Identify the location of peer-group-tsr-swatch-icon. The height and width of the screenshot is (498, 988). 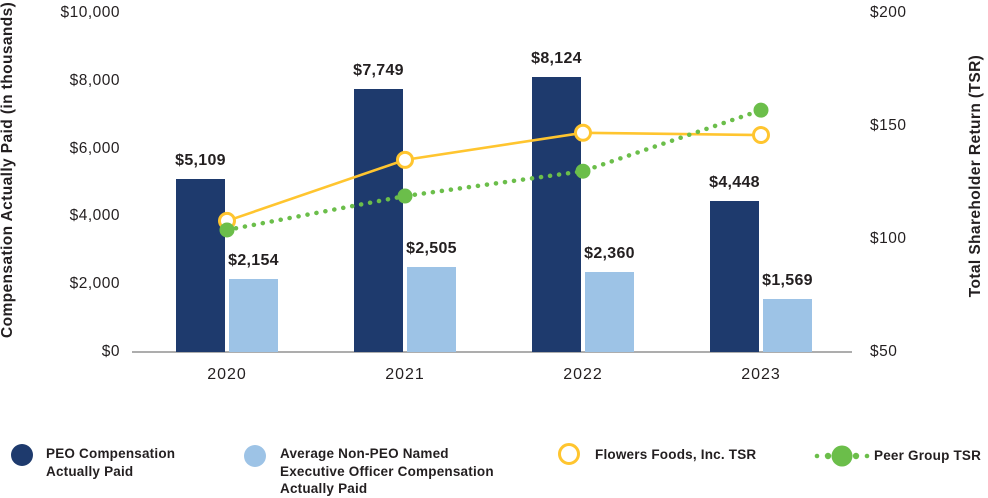
(842, 456).